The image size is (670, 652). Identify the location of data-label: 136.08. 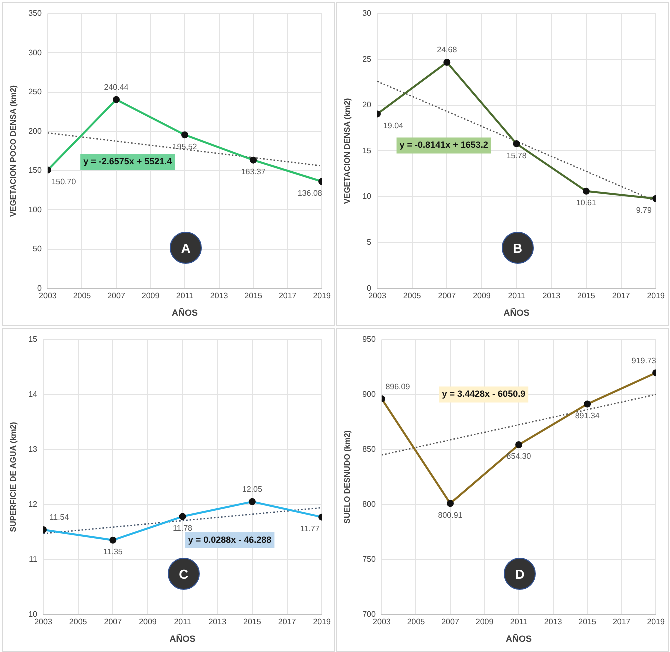
(310, 193).